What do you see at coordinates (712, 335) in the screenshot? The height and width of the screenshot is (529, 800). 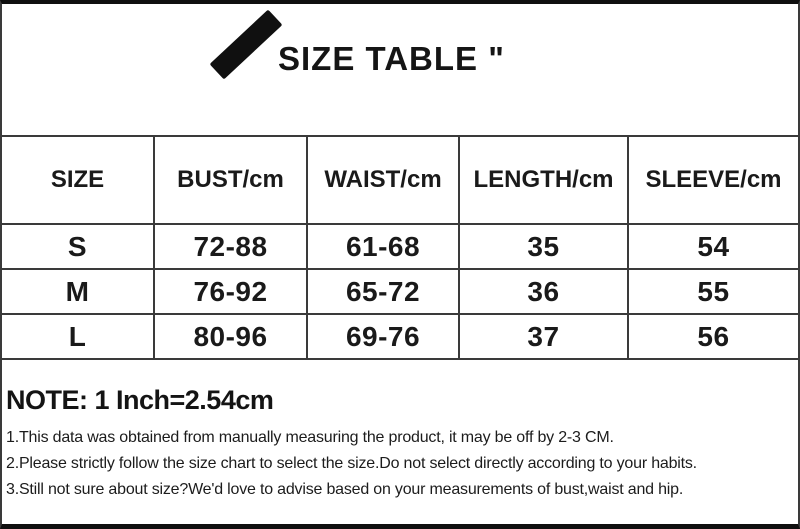 I see `row-l-sleeve: 56` at bounding box center [712, 335].